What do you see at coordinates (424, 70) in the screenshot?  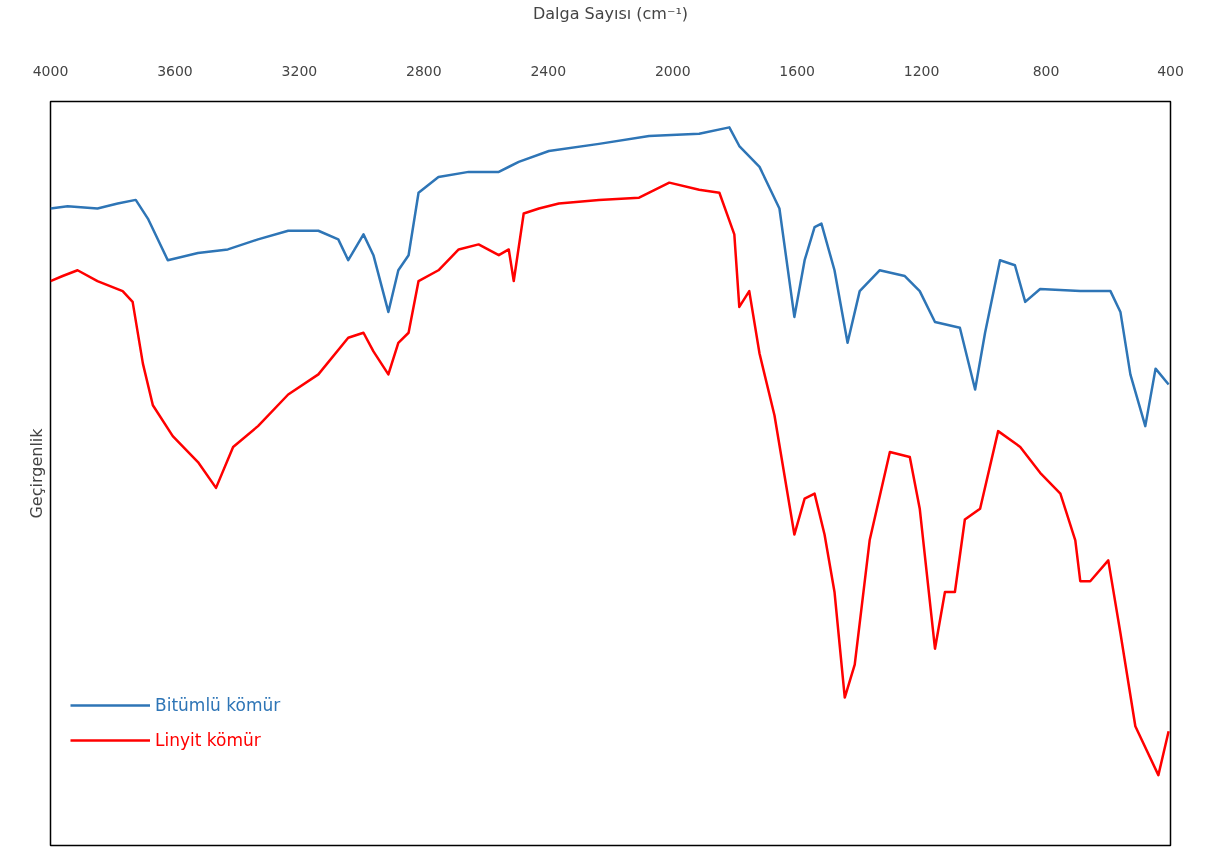 I see `x-tick-label: 2800` at bounding box center [424, 70].